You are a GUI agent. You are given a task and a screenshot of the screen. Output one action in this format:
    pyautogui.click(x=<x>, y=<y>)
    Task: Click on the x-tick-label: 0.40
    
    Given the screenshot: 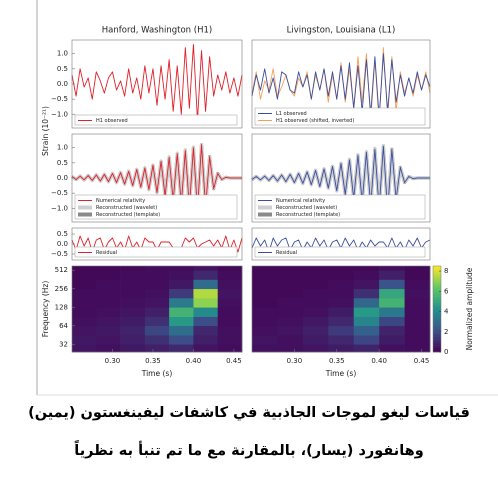 What is the action you would take?
    pyautogui.click(x=379, y=361)
    